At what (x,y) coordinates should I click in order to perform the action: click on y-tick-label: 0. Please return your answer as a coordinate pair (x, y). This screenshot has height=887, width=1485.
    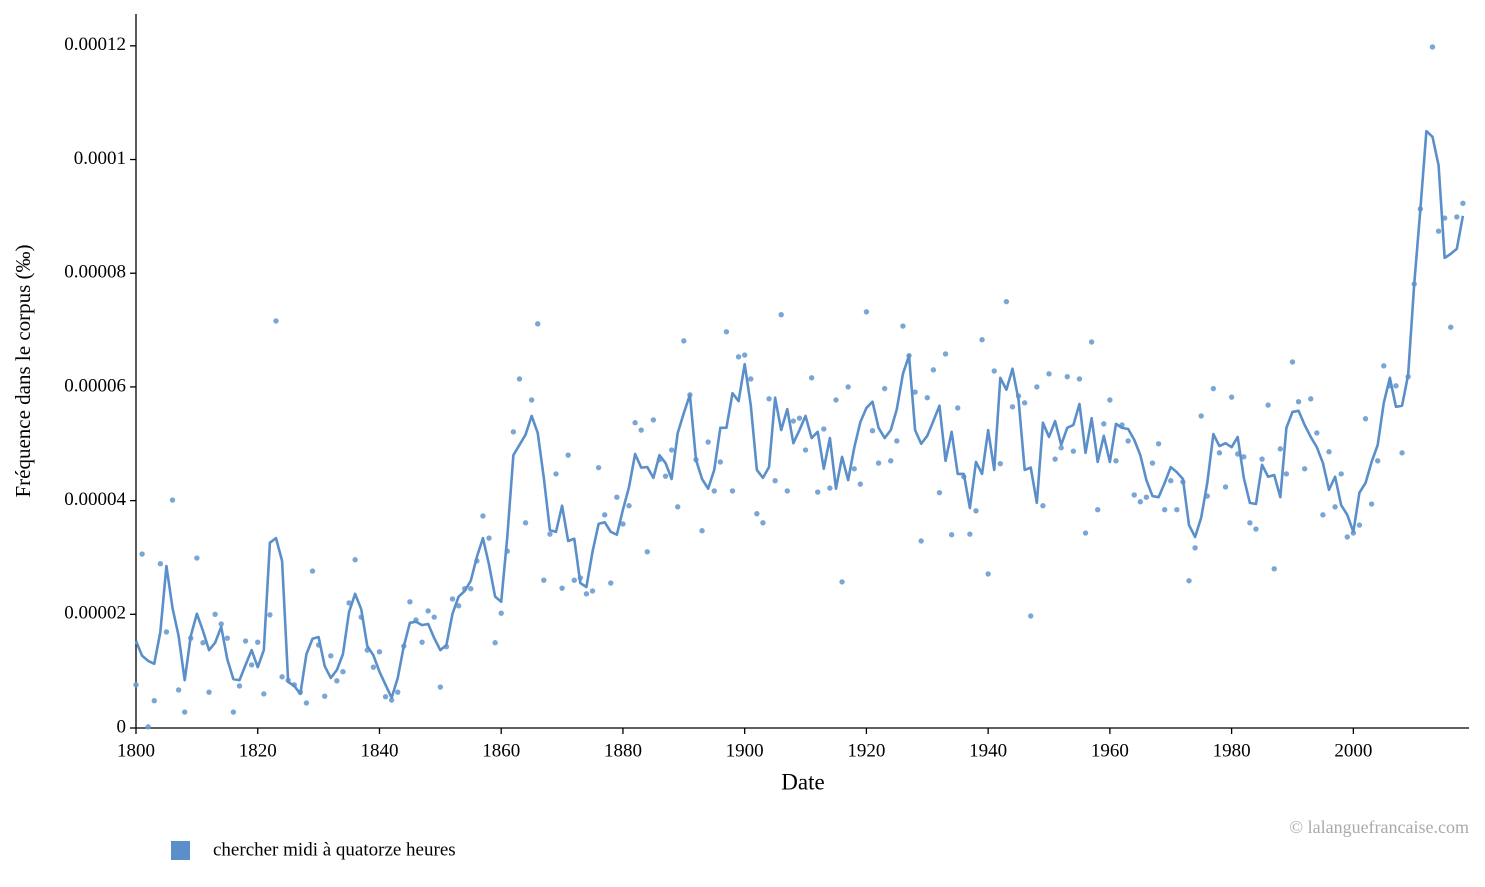
    Looking at the image, I should click on (122, 726).